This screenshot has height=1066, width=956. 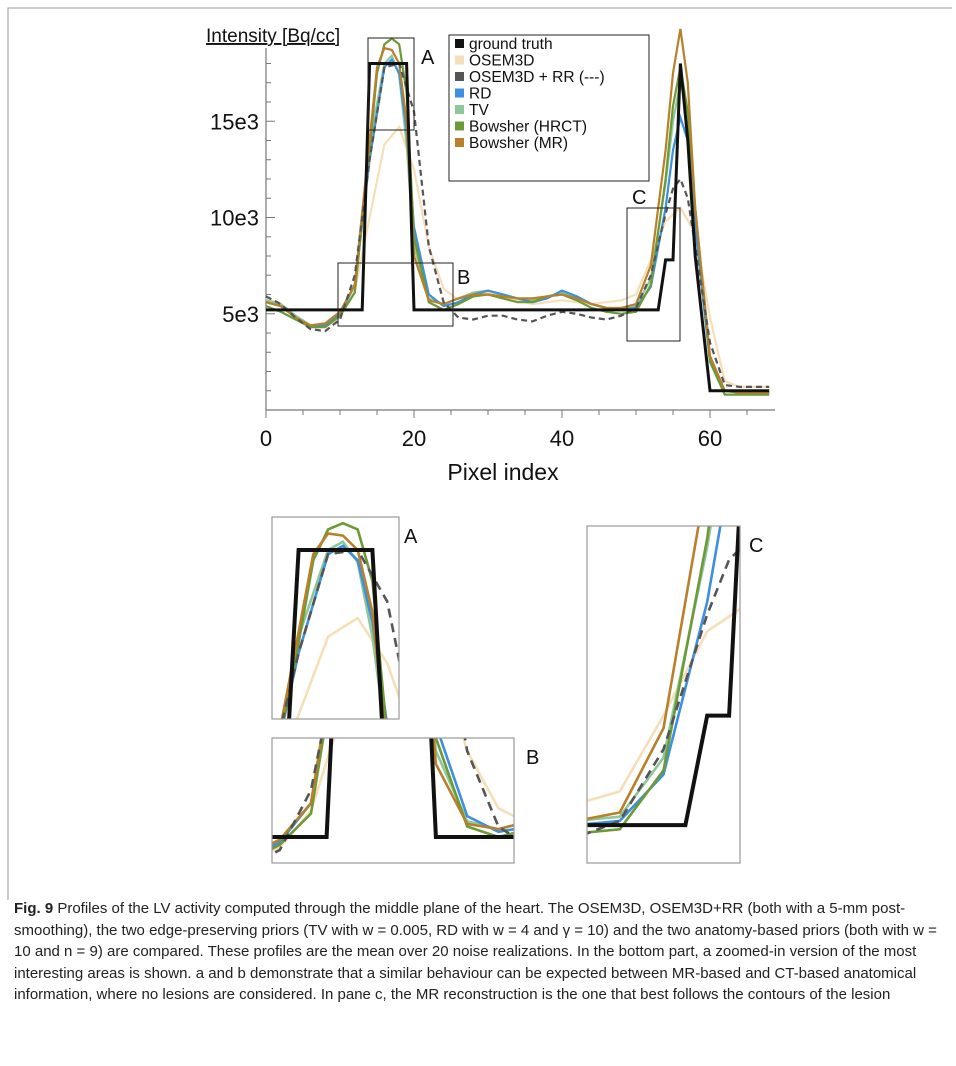 I want to click on inset-a, so click(x=335, y=618).